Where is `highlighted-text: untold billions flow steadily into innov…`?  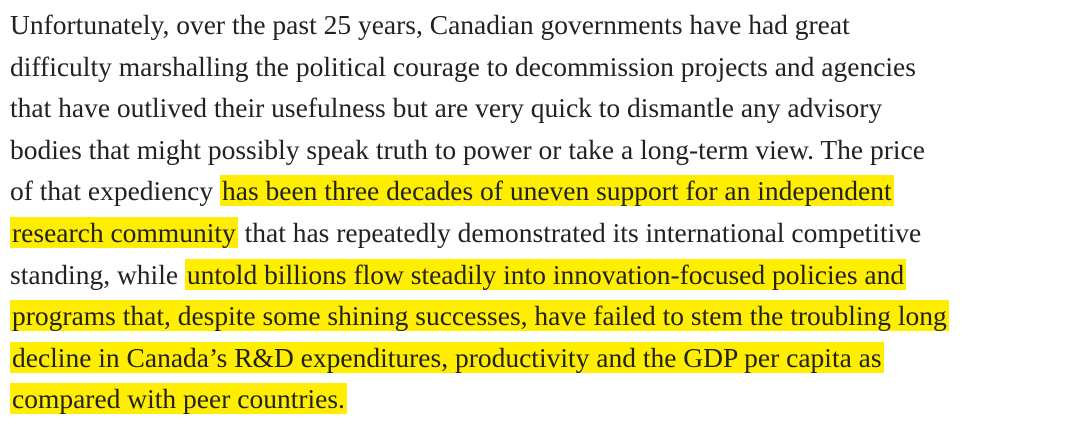 highlighted-text: untold billions flow steadily into innov… is located at coordinates (545, 274).